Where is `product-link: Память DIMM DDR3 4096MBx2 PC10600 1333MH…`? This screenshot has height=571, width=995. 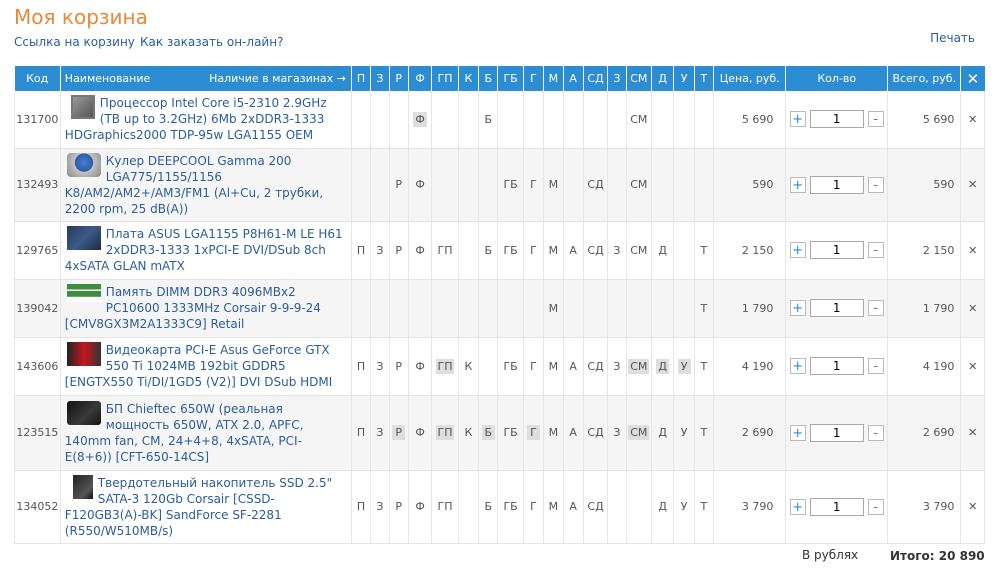 product-link: Память DIMM DDR3 4096MBx2 PC10600 1333MH… is located at coordinates (192, 308).